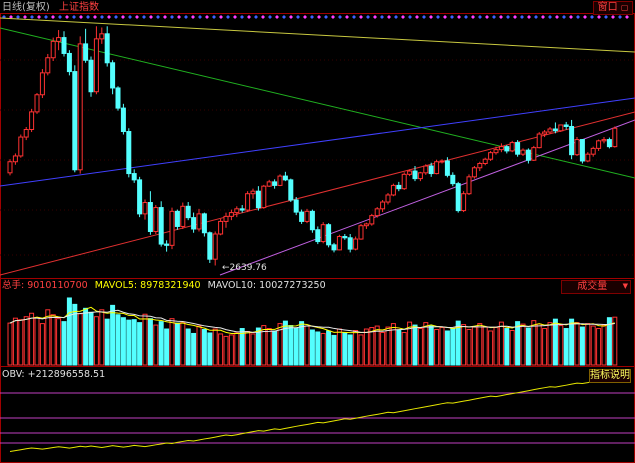  What do you see at coordinates (226, 268) in the screenshot?
I see `low-arrow-icon: ←` at bounding box center [226, 268].